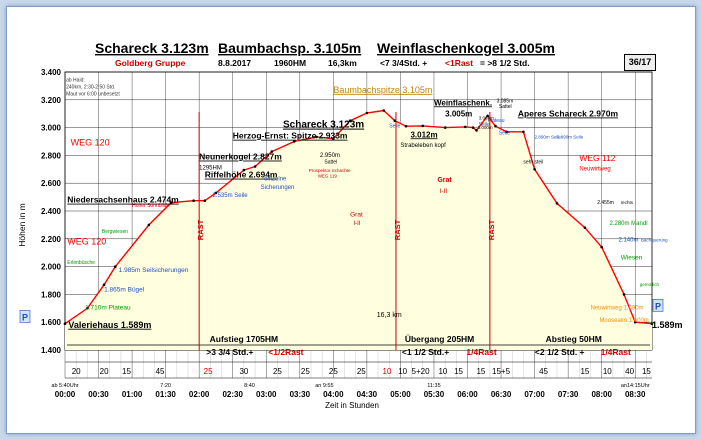 Image resolution: width=702 pixels, height=440 pixels. I want to click on annotation: Baumbachspitze 3.105m, so click(382, 90).